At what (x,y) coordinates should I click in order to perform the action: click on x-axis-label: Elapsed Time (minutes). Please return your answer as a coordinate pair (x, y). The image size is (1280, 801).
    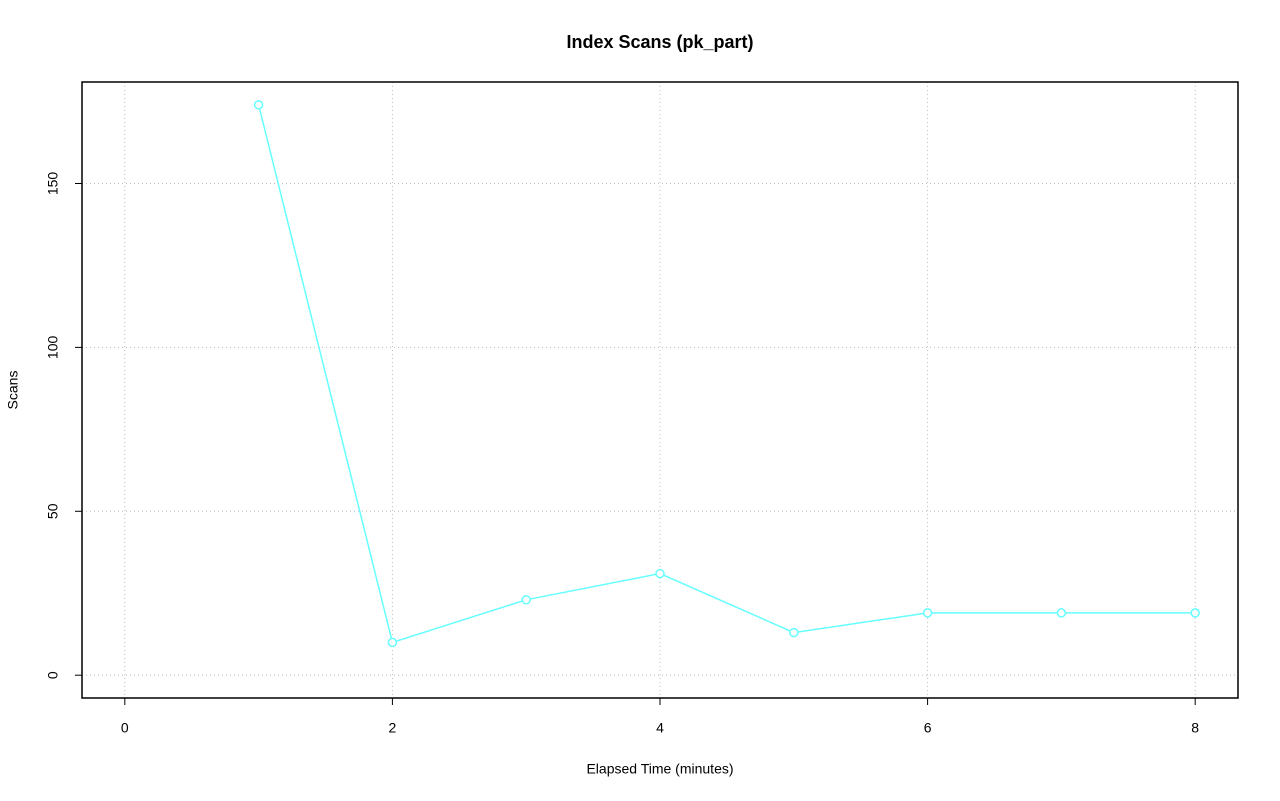
    Looking at the image, I should click on (659, 769).